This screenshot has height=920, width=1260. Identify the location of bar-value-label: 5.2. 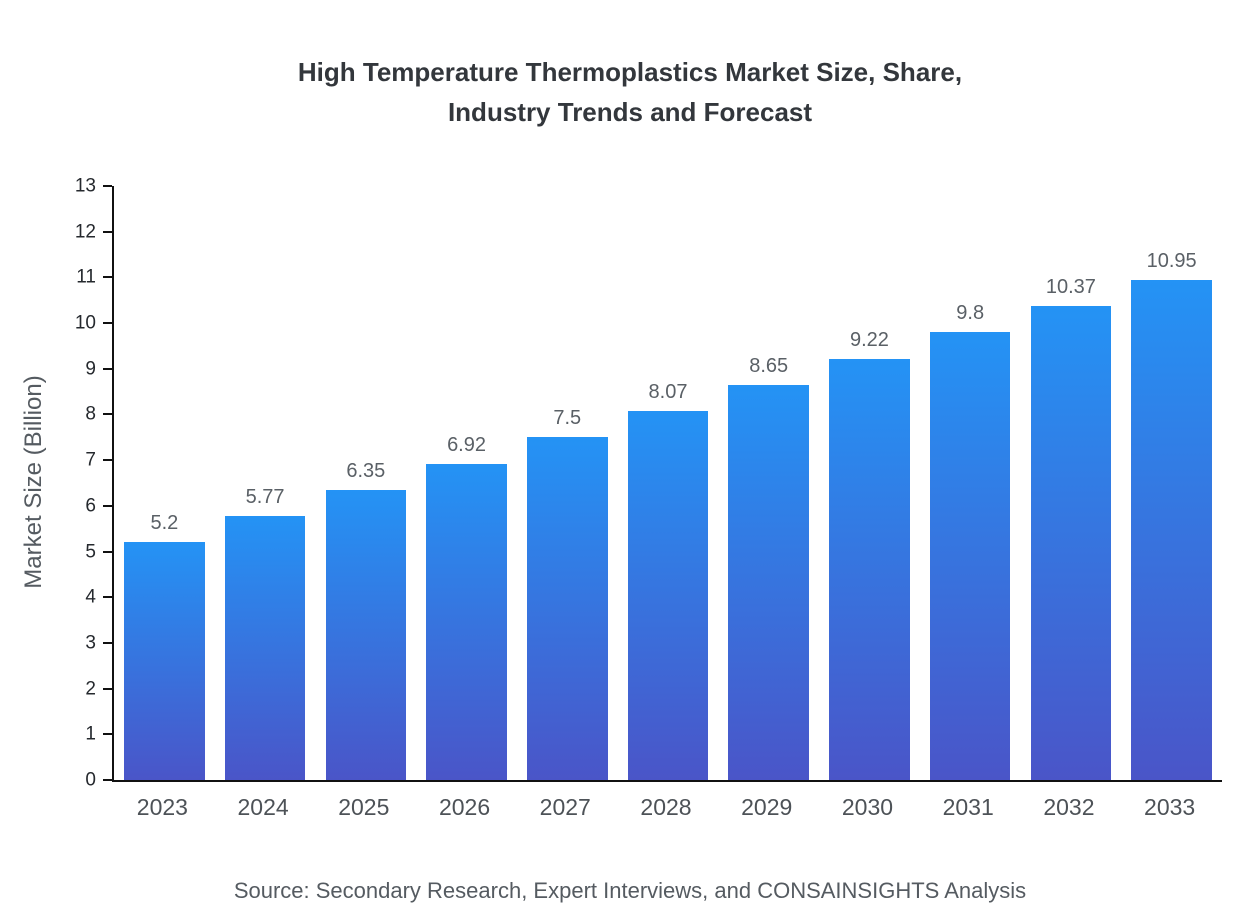
(164, 523).